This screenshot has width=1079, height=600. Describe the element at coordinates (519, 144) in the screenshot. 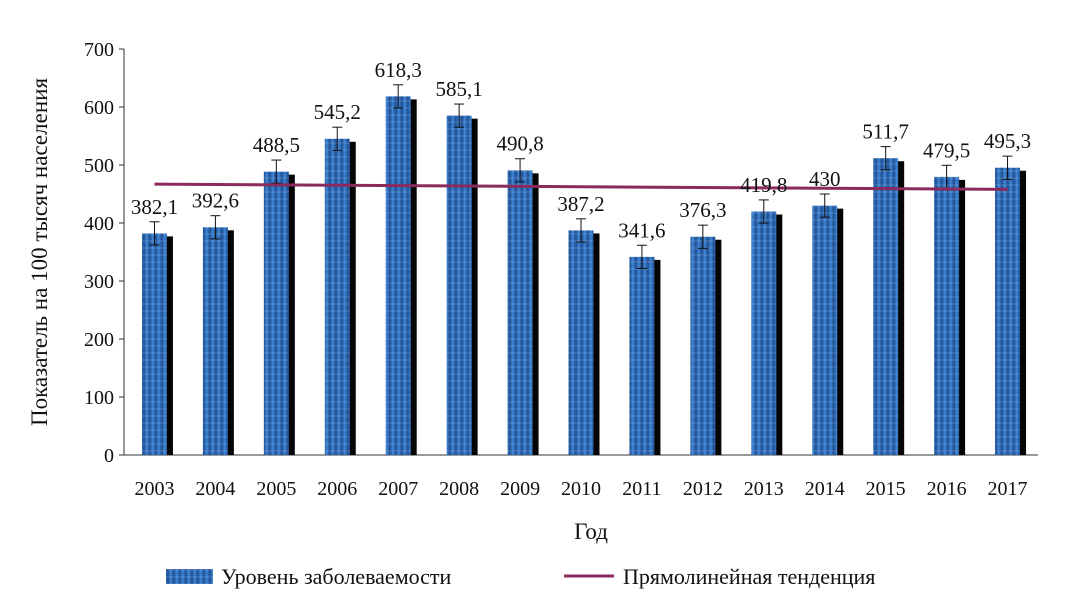

I see `data-label: 490,8` at that location.